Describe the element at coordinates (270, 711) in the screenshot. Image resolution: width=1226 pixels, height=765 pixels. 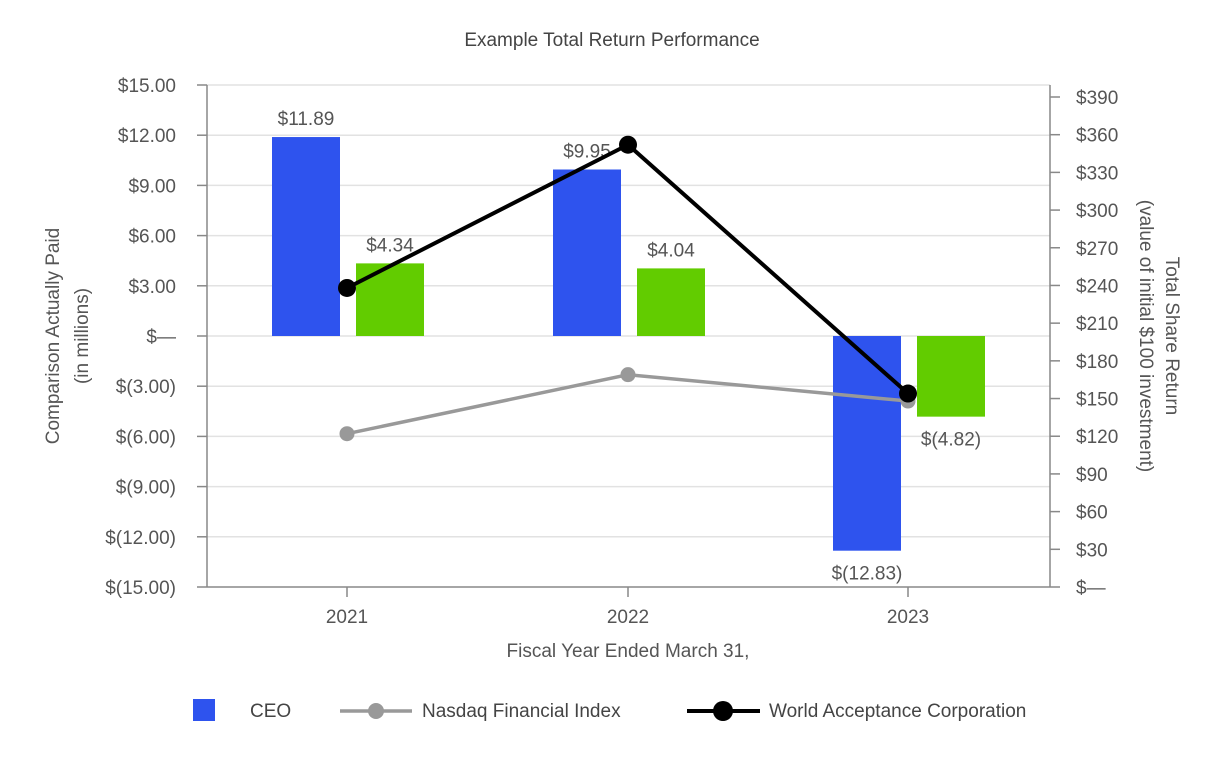
I see `legend-ceo-label: CEO` at that location.